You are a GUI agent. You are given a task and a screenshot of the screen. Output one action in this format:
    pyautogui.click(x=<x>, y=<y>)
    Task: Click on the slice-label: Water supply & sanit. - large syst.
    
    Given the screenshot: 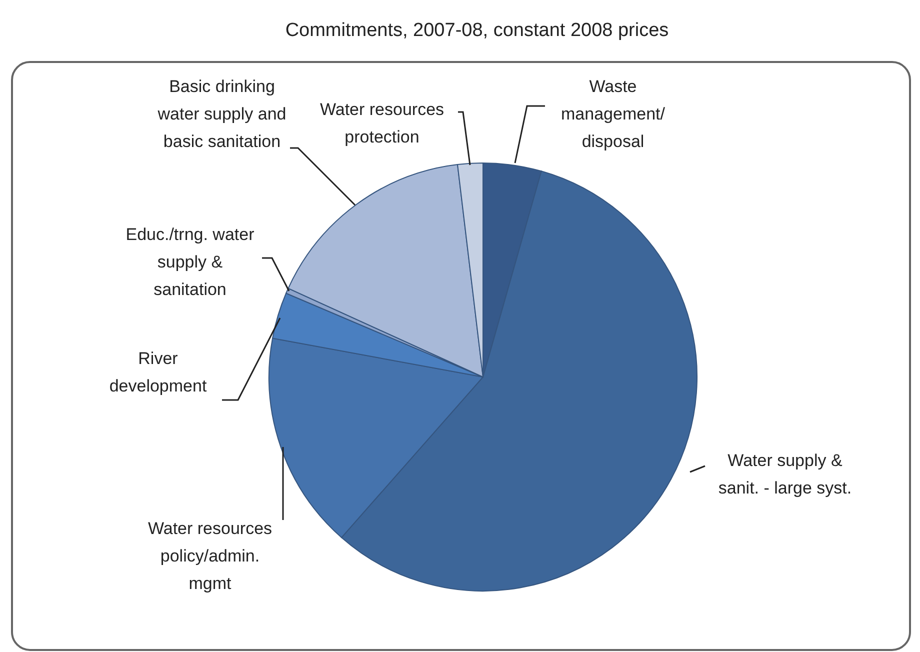 What is the action you would take?
    pyautogui.click(x=785, y=474)
    